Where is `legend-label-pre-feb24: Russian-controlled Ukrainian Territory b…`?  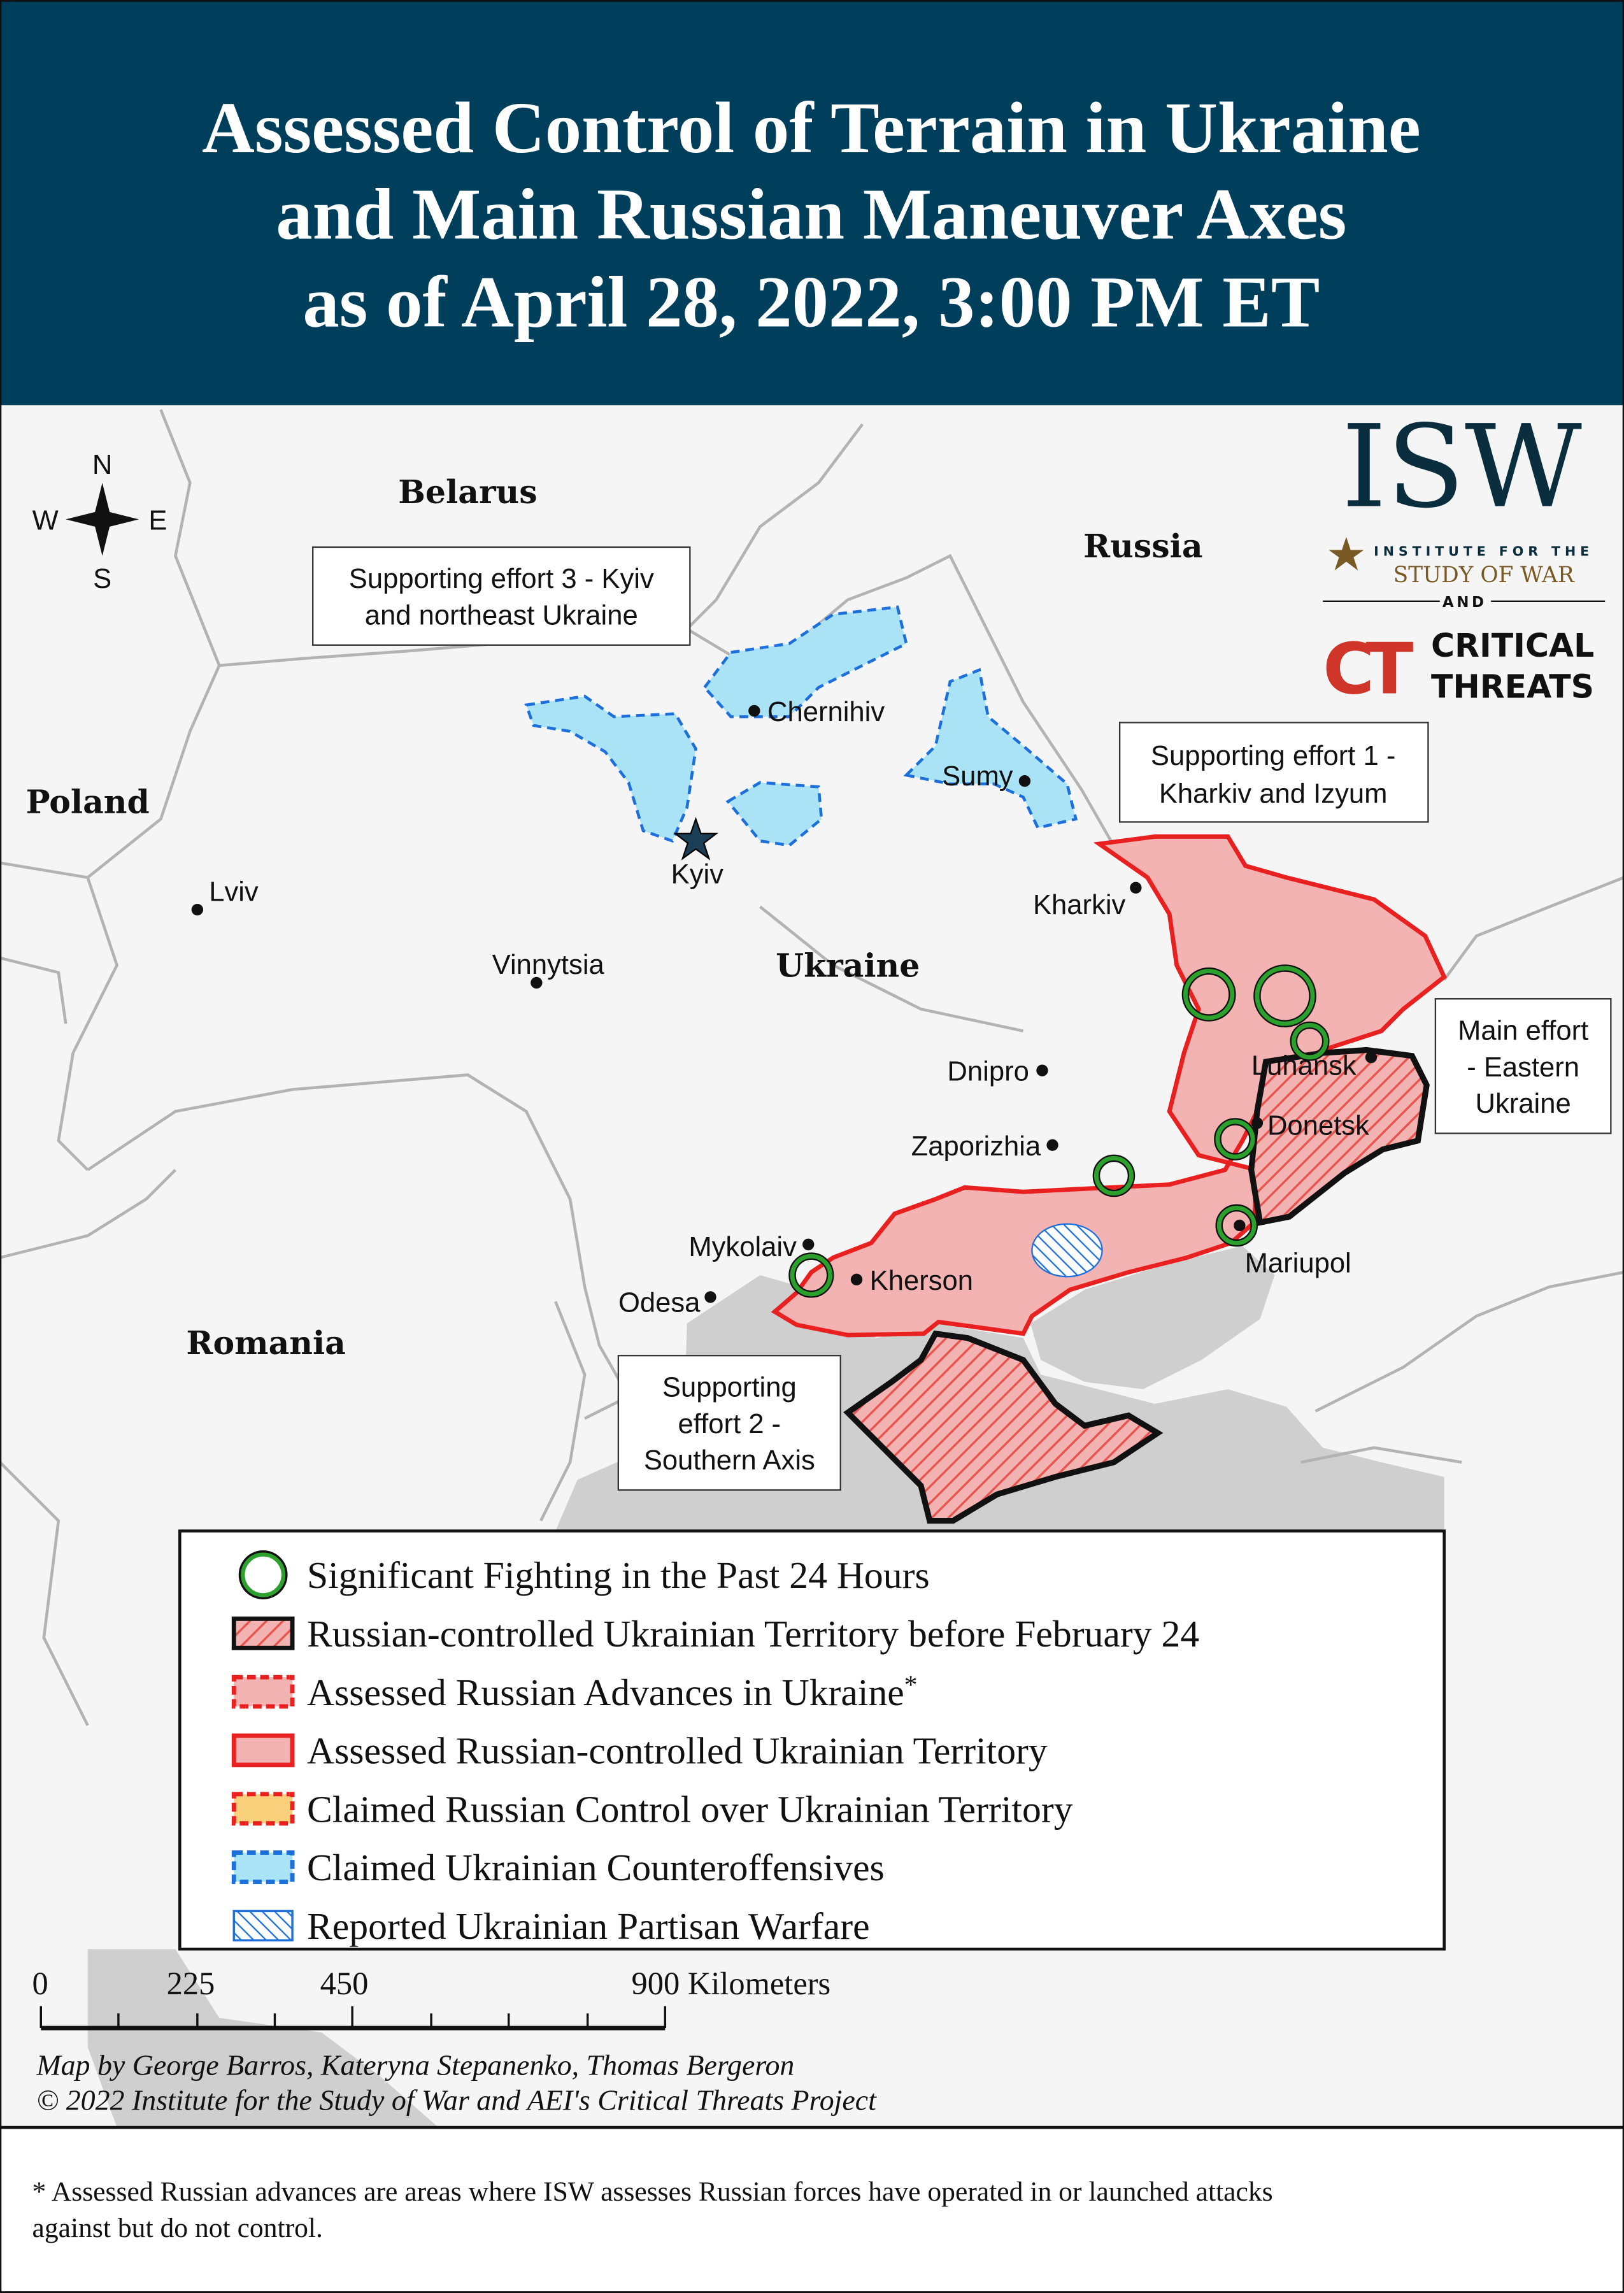
legend-label-pre-feb24: Russian-controlled Ukrainian Territory b… is located at coordinates (753, 1634).